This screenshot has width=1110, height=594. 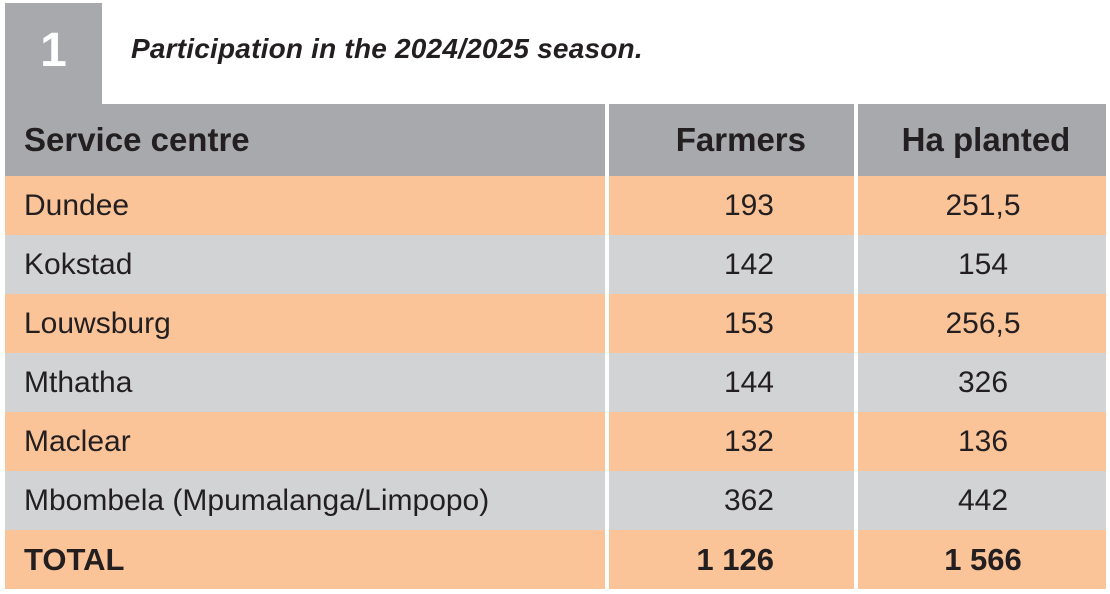 I want to click on cell-farmers: 362, so click(x=732, y=500).